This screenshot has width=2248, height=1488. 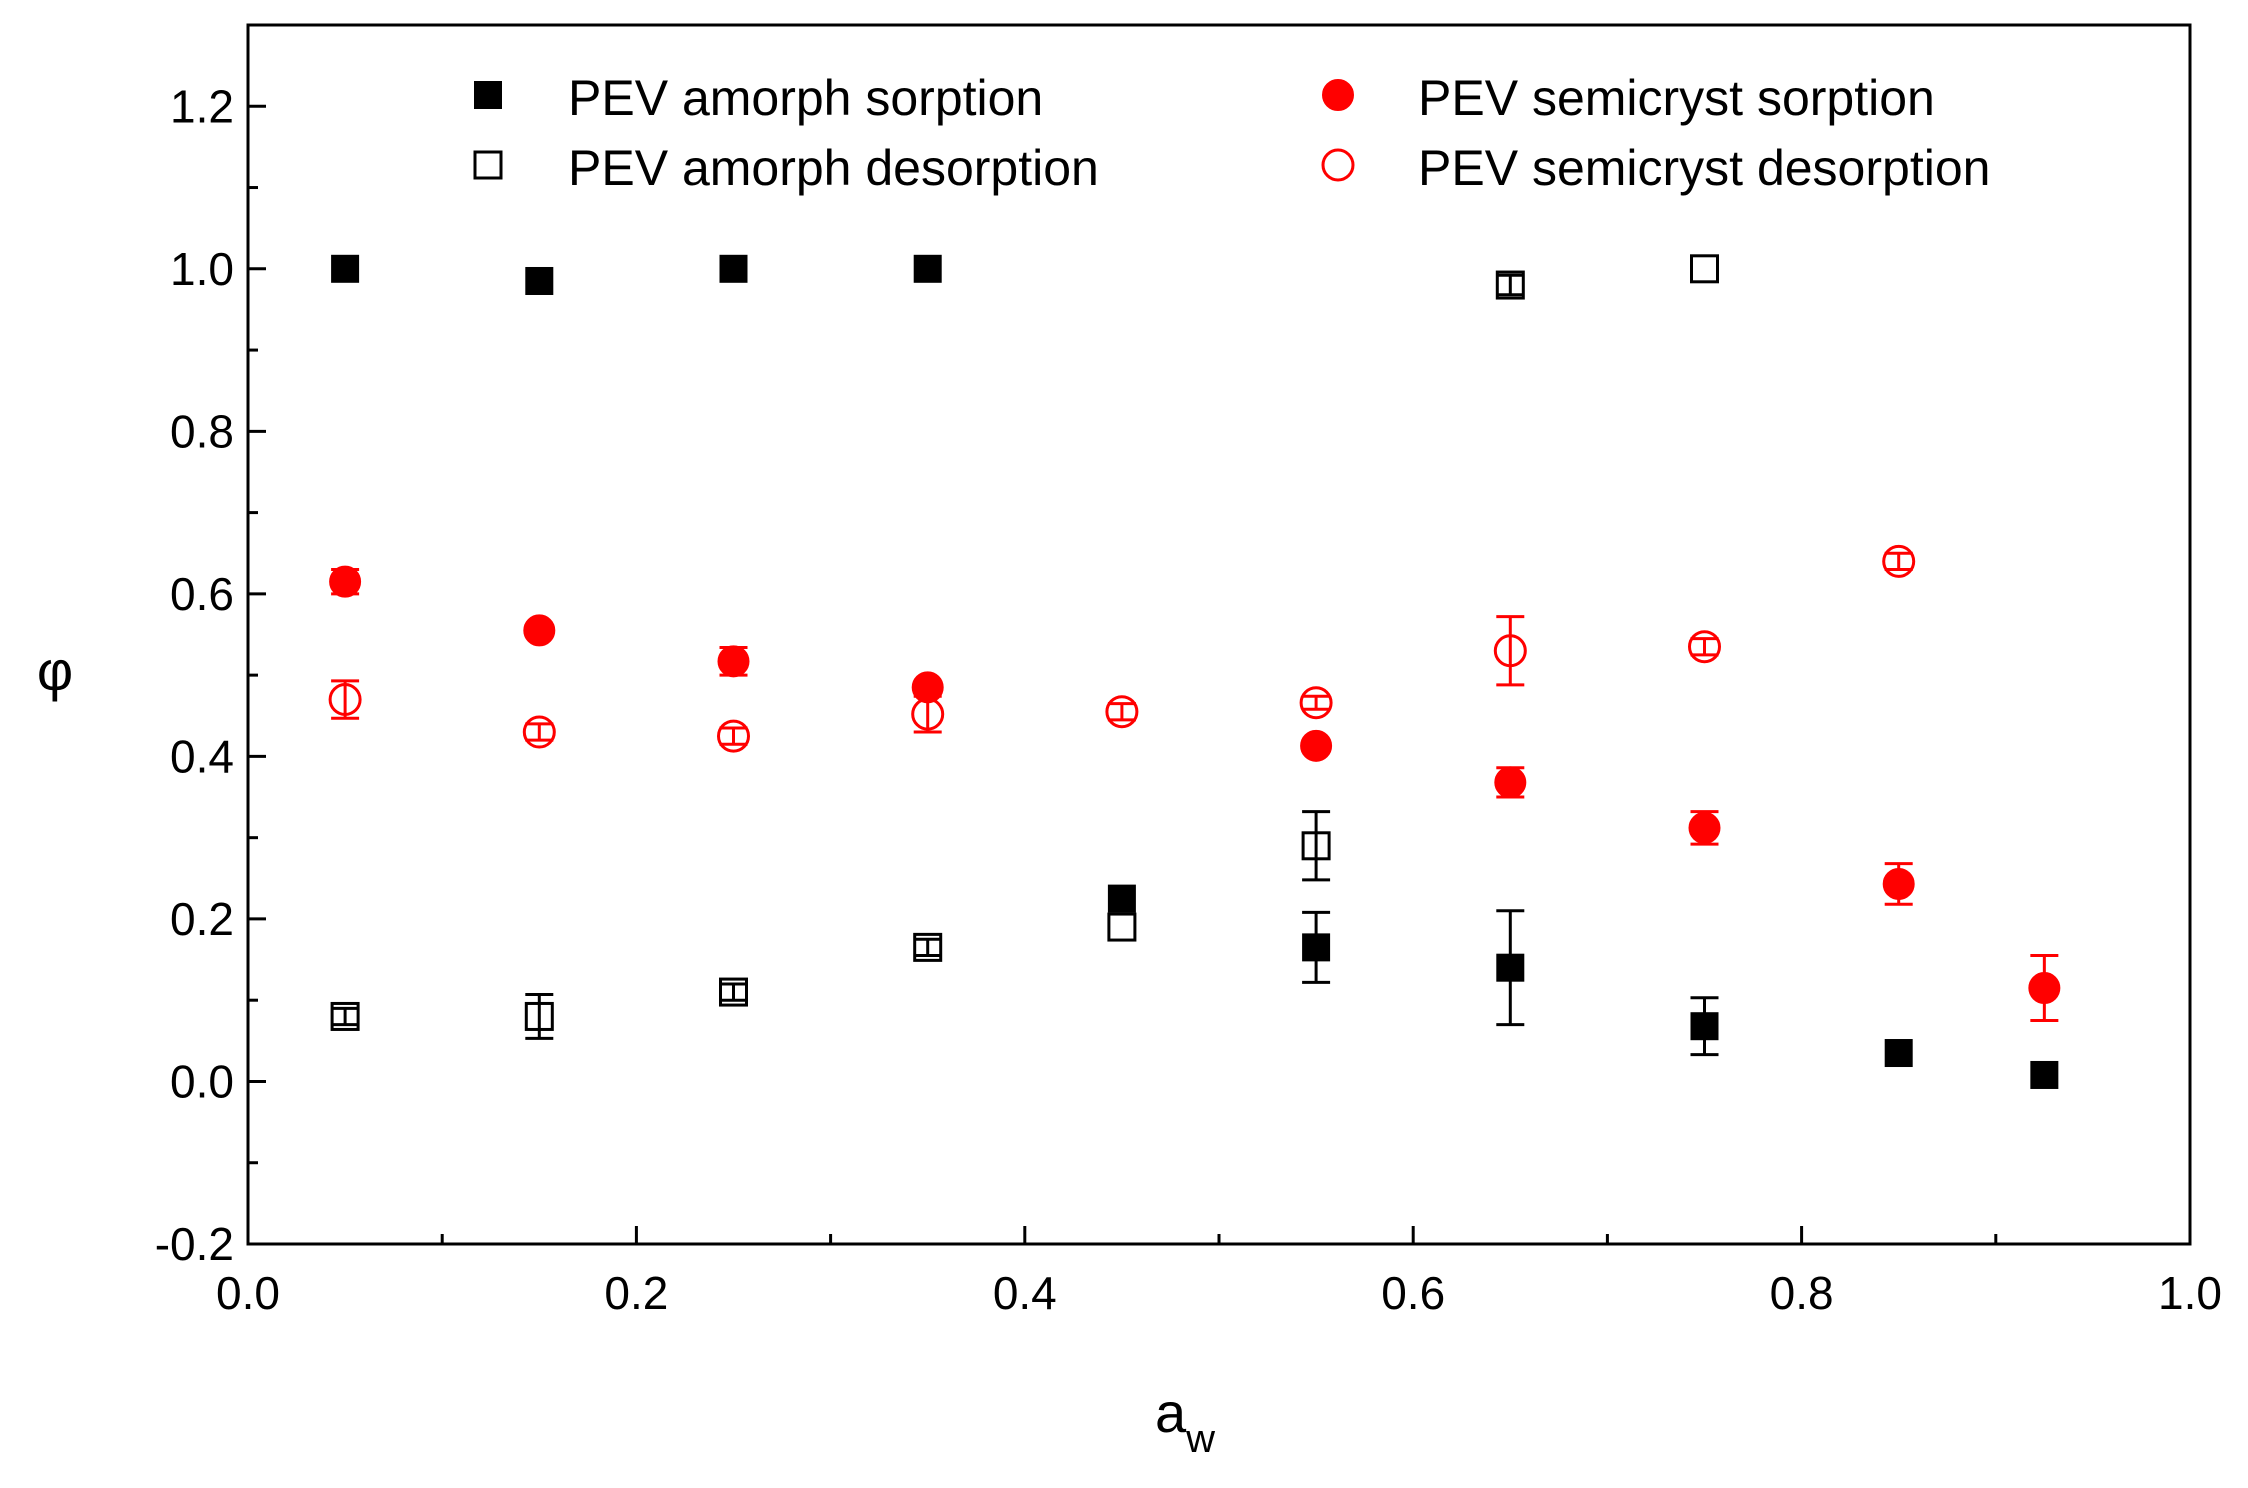 What do you see at coordinates (1802, 1293) in the screenshot?
I see `x-tick-label: 0.8` at bounding box center [1802, 1293].